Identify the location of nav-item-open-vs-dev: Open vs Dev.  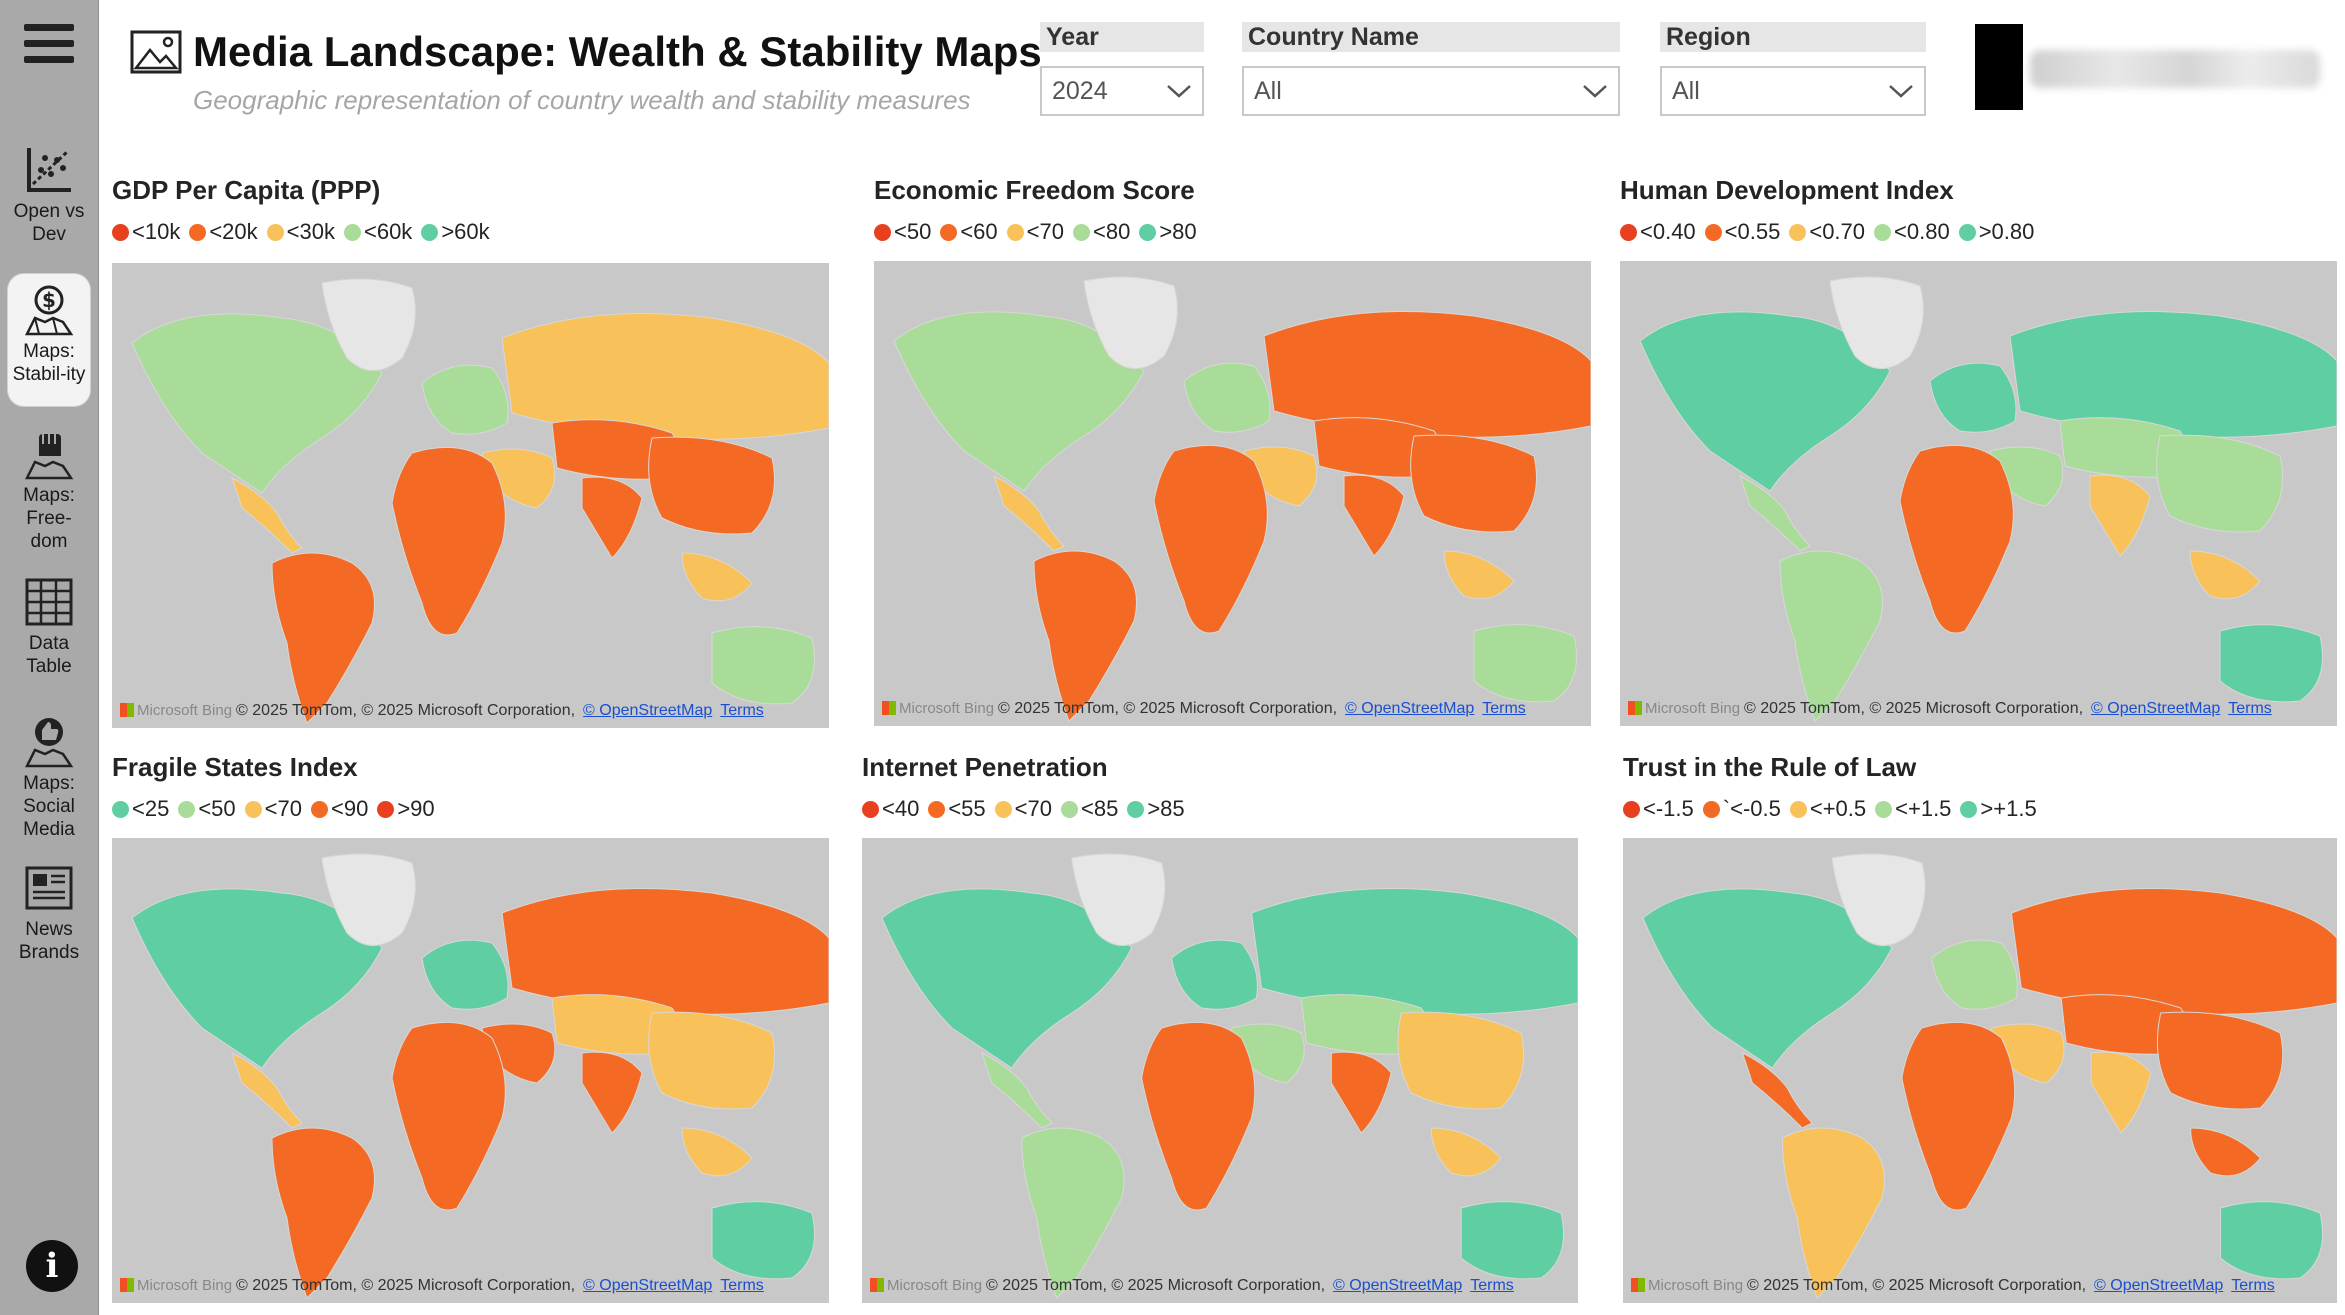
(49, 200).